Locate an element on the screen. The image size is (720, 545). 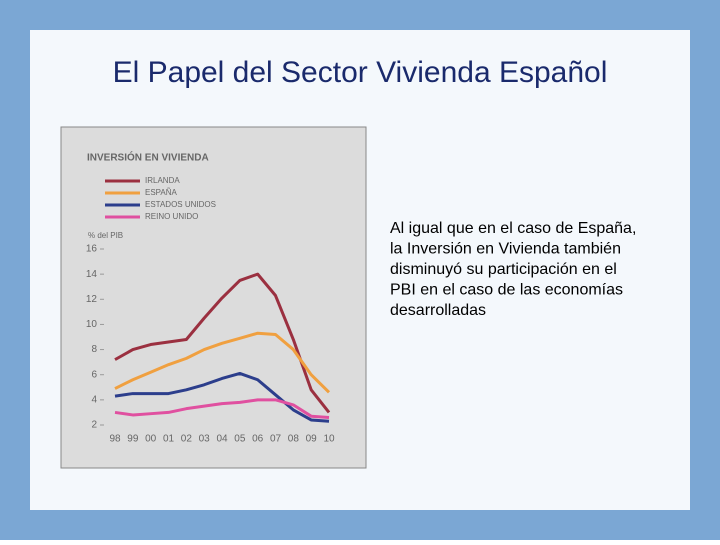
body-line: Al igual que en el caso de España, is located at coordinates (513, 228).